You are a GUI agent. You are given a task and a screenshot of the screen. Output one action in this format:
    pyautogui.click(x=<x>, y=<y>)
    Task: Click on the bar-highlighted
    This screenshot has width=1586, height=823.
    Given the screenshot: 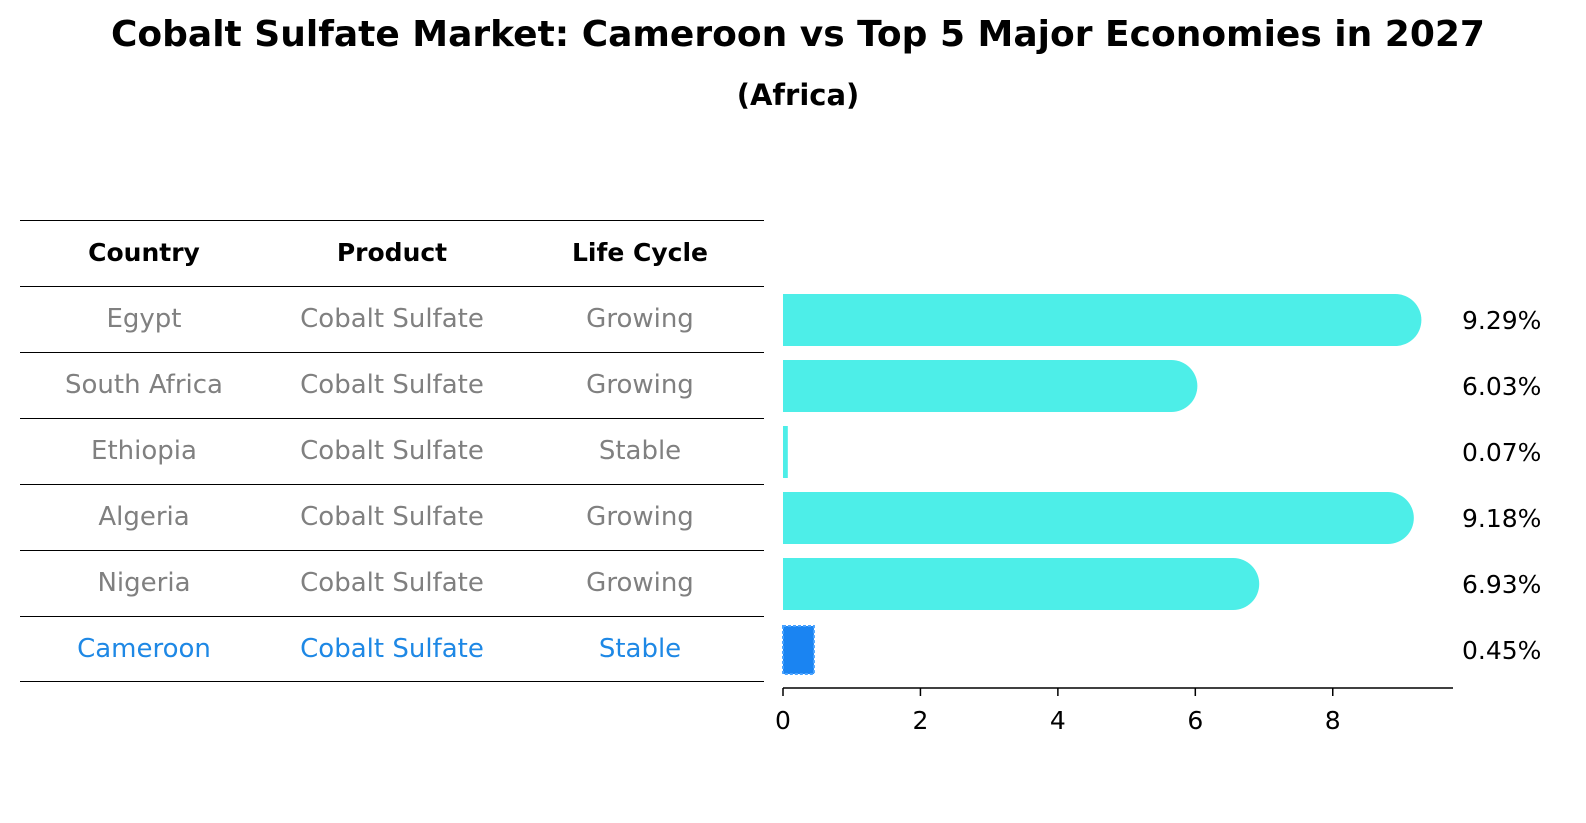 What is the action you would take?
    pyautogui.click(x=798, y=650)
    